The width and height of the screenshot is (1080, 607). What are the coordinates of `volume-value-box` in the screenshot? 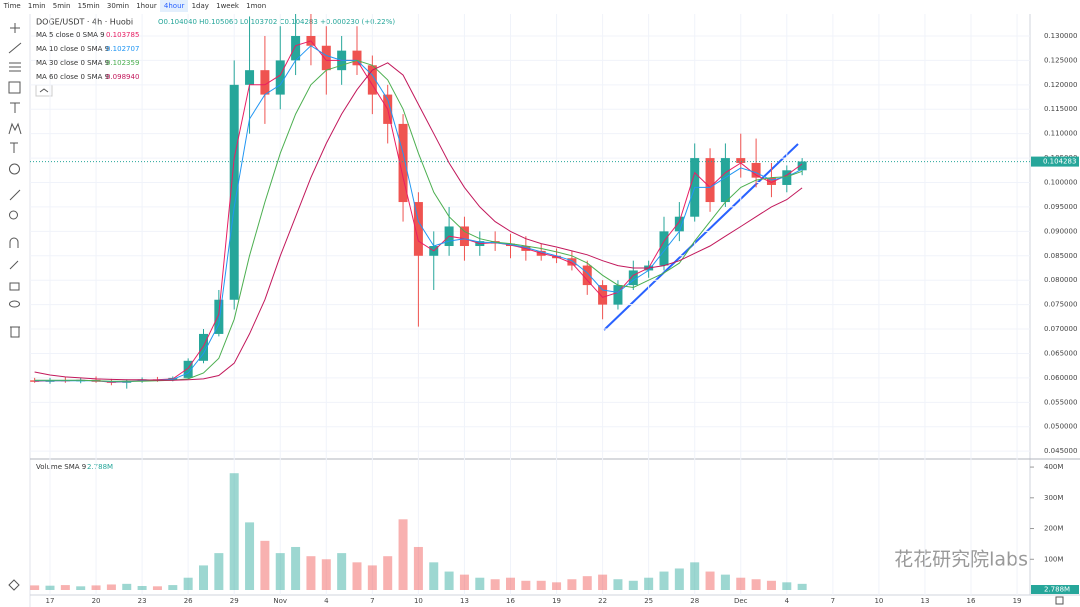 It's located at (1055, 589).